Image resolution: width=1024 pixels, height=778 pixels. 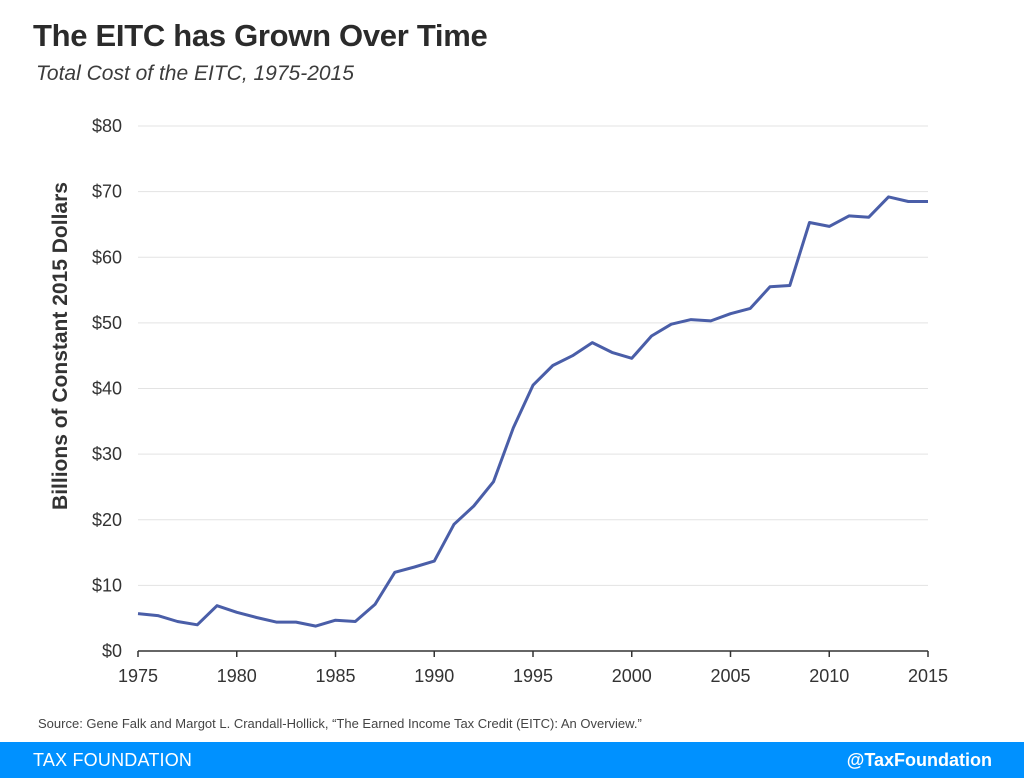 What do you see at coordinates (113, 759) in the screenshot?
I see `footer-brand: TAX FOUNDATION` at bounding box center [113, 759].